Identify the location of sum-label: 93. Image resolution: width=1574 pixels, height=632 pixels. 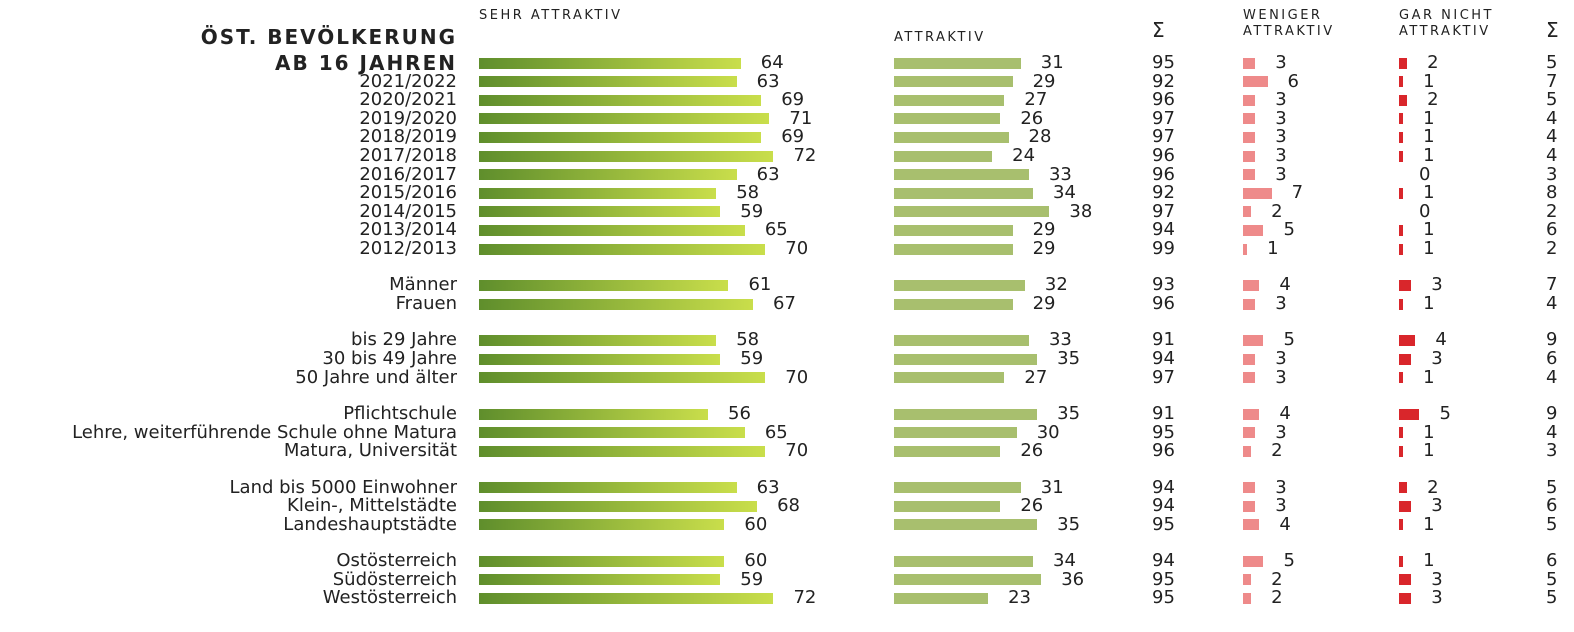
(1163, 285).